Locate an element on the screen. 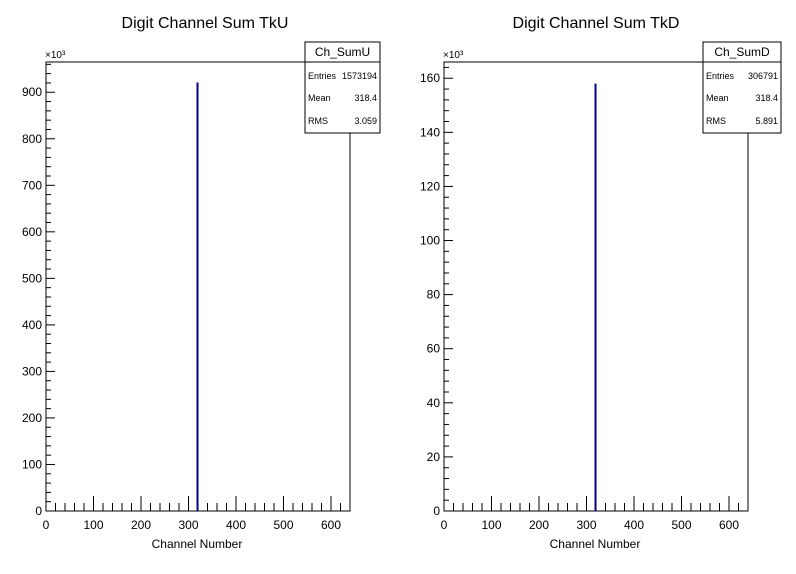 This screenshot has height=574, width=796. y-tick-label: 80 is located at coordinates (434, 295).